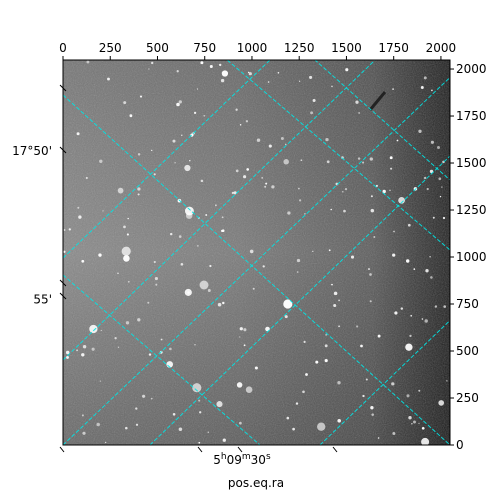 Image resolution: width=500 pixels, height=500 pixels. What do you see at coordinates (252, 48) in the screenshot?
I see `x-tick-label-4: 1000` at bounding box center [252, 48].